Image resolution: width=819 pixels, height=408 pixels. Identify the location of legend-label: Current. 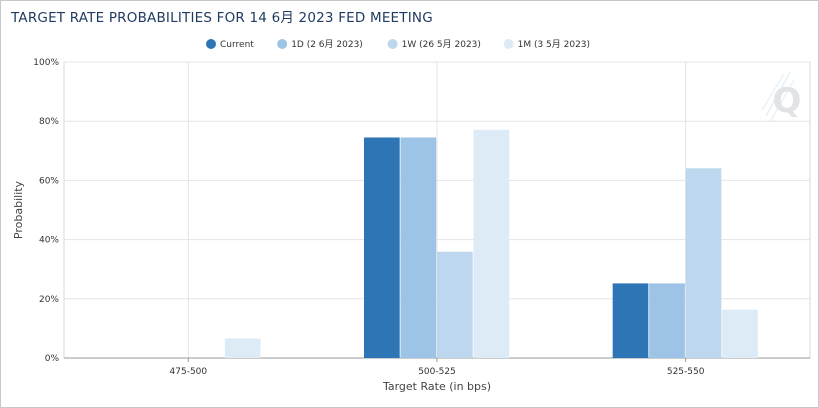
(237, 45).